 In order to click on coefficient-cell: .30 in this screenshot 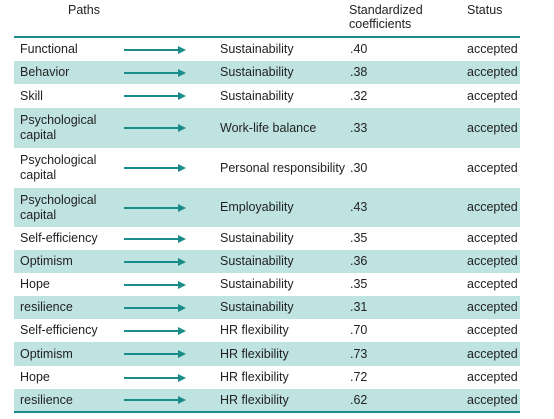, I will do `click(359, 167)`.